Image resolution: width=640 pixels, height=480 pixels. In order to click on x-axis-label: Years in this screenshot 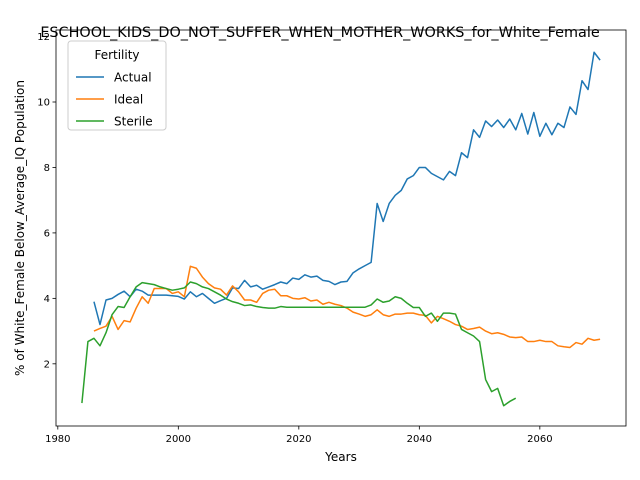, I will do `click(340, 457)`.